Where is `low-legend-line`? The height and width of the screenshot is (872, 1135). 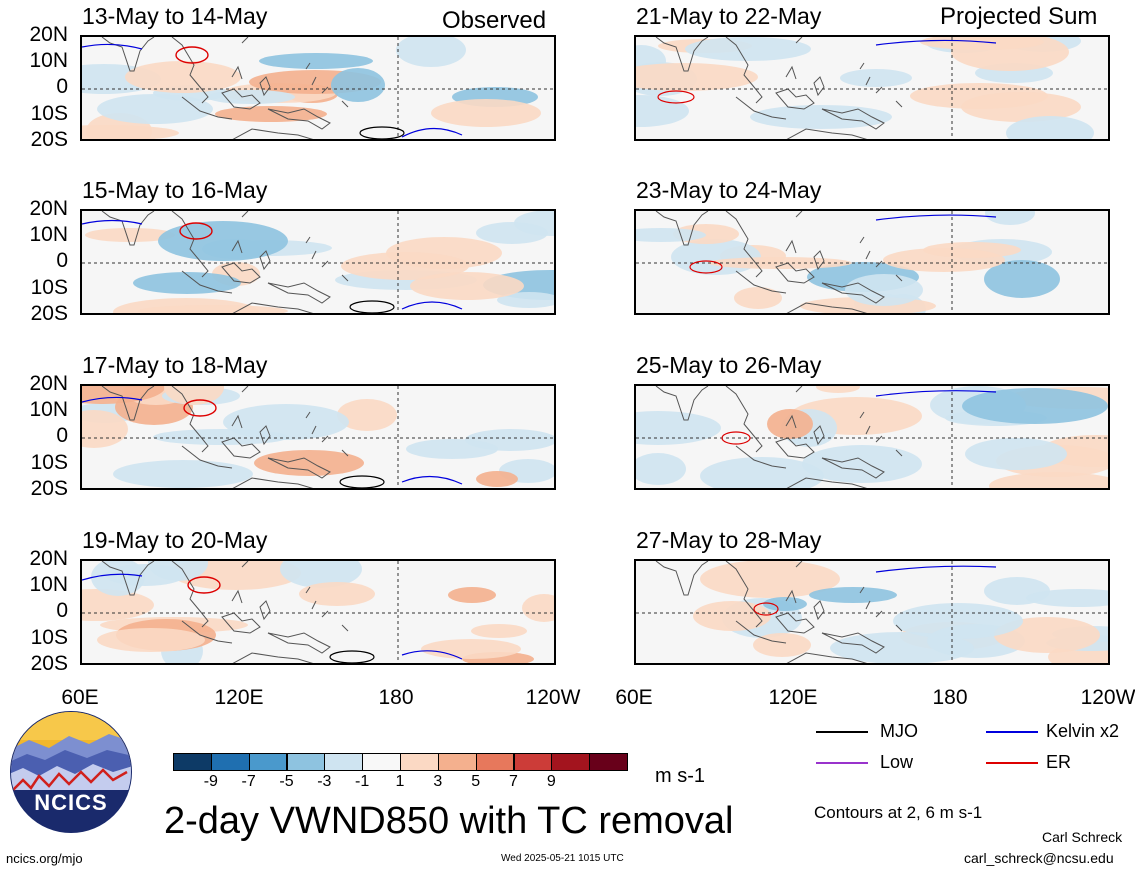 low-legend-line is located at coordinates (842, 763).